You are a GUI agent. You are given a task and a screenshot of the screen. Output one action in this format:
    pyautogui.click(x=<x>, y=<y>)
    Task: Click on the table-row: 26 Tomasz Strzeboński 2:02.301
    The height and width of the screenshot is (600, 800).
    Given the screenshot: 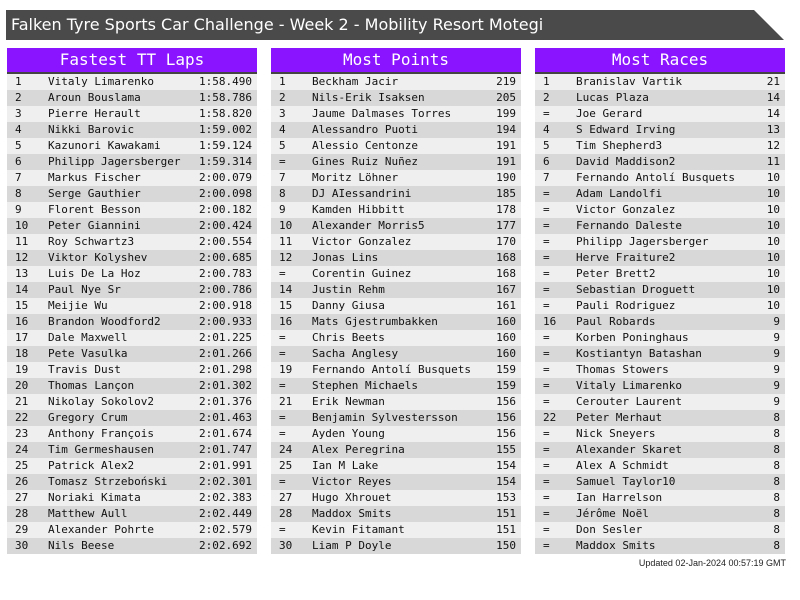 What is the action you would take?
    pyautogui.click(x=132, y=482)
    